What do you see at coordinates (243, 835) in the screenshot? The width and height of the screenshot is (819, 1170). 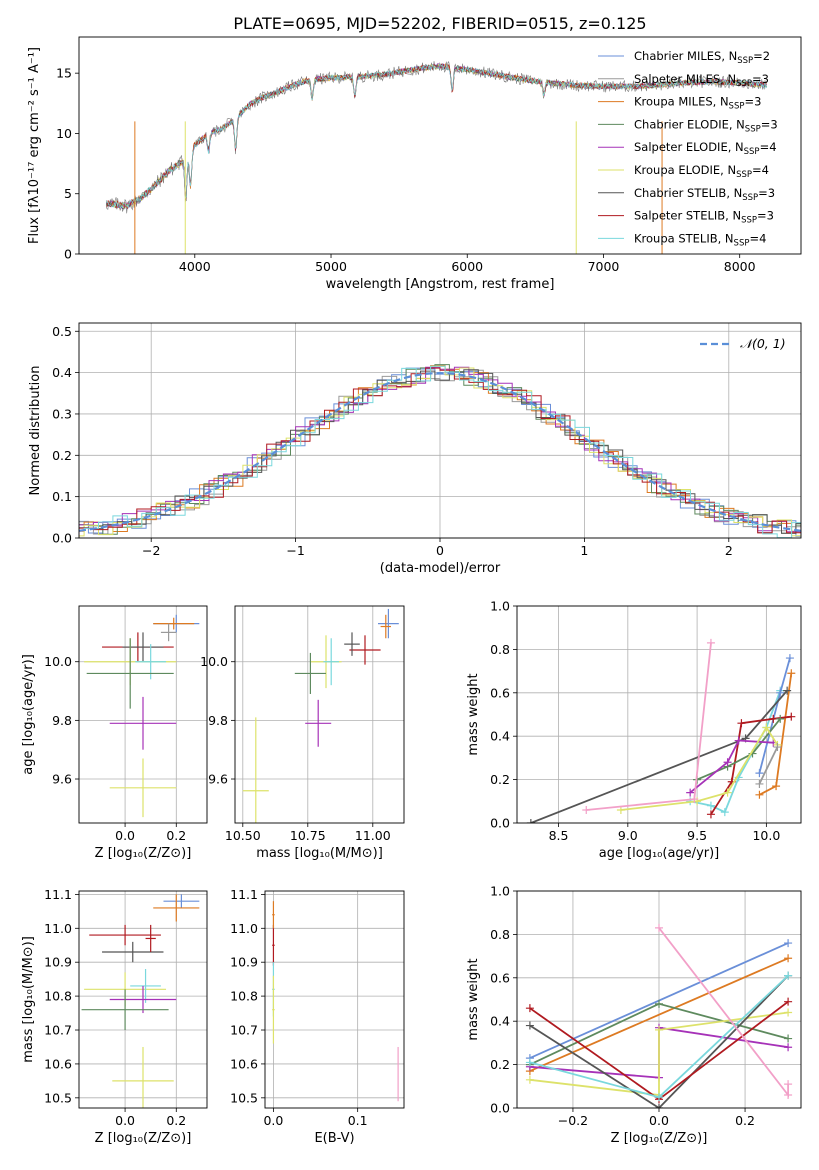 I see `x-tick-label: 10.50` at bounding box center [243, 835].